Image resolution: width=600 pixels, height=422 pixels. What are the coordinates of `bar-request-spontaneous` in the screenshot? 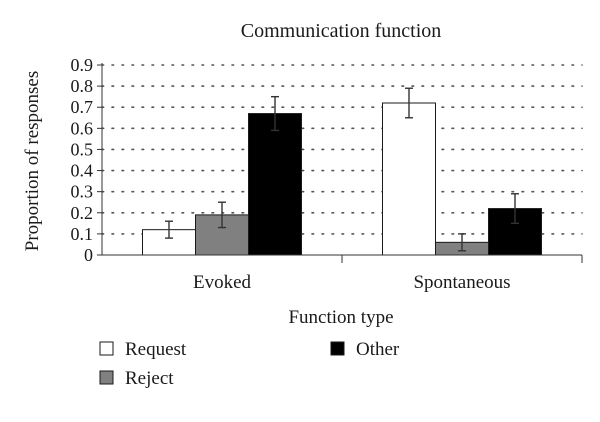 It's located at (409, 179).